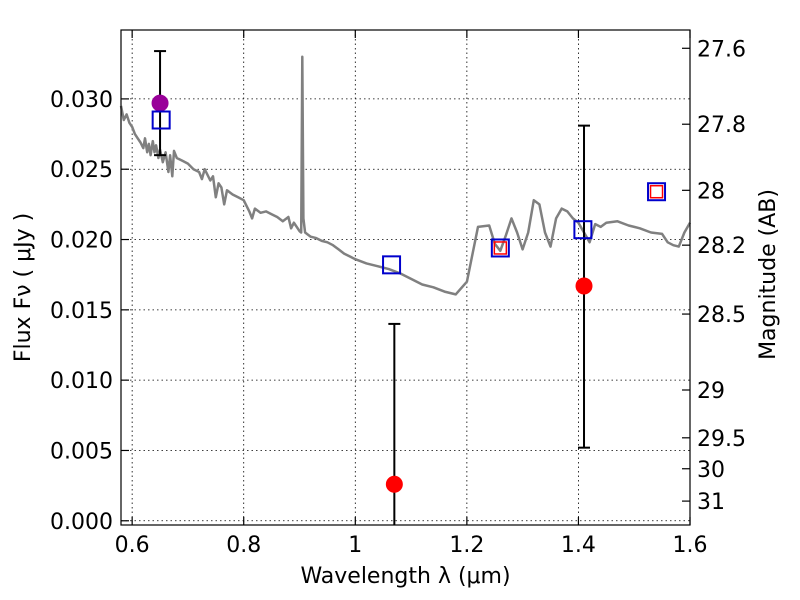 This screenshot has height=600, width=800. What do you see at coordinates (405, 576) in the screenshot?
I see `x-axis-label: Wavelength λ (μm)` at bounding box center [405, 576].